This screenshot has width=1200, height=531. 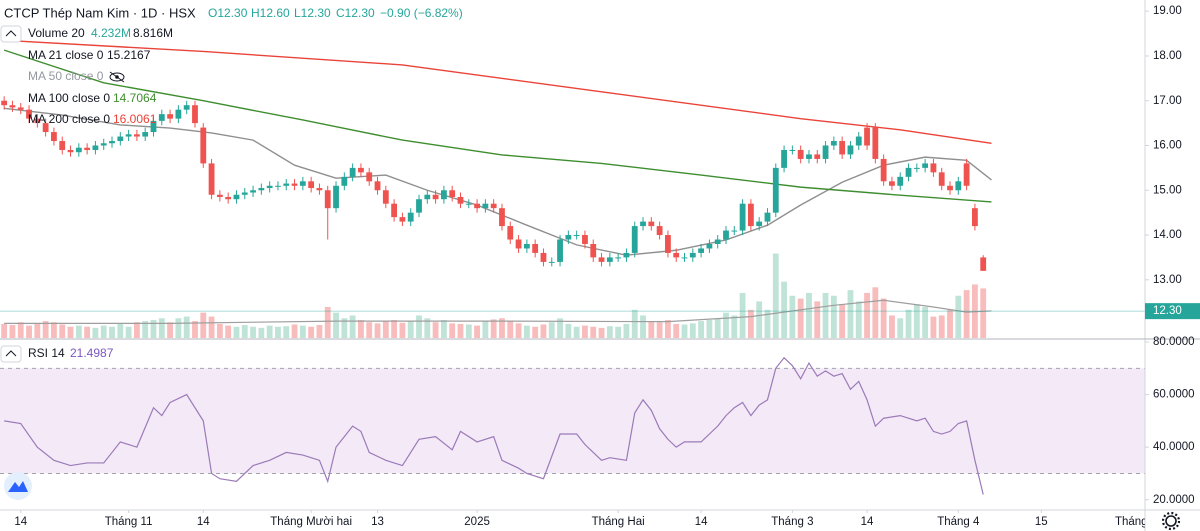 I want to click on y-tick-label: 13.00, so click(x=1167, y=280).